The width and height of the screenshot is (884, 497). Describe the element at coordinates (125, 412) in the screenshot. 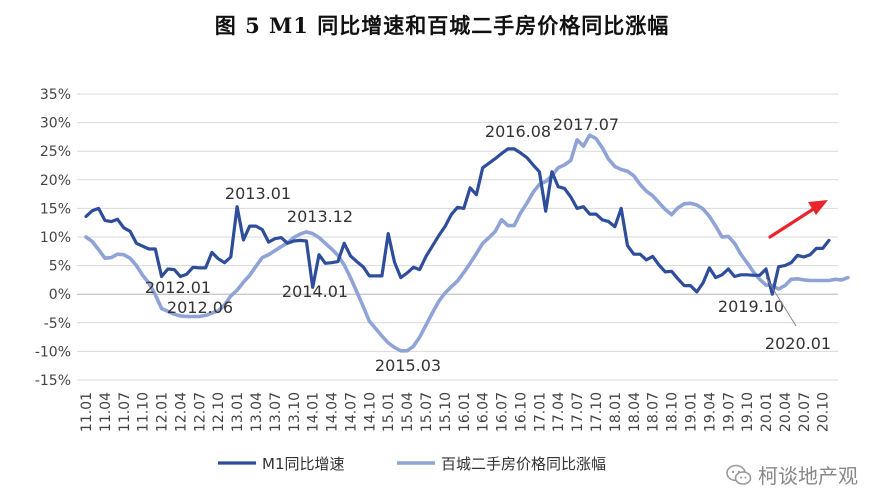

I see `x-tick-label: 11.07` at that location.